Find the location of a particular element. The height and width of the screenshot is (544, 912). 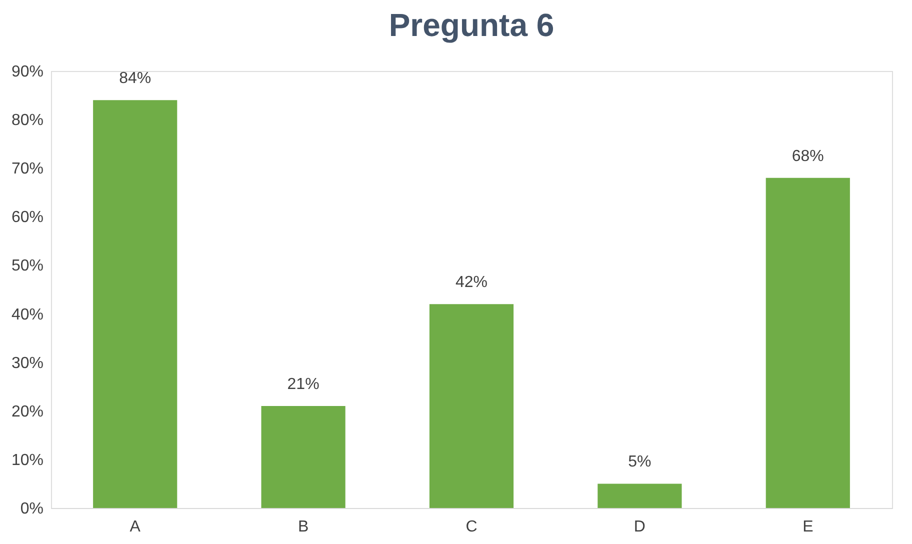

y-tick-label: 0% is located at coordinates (32, 509).